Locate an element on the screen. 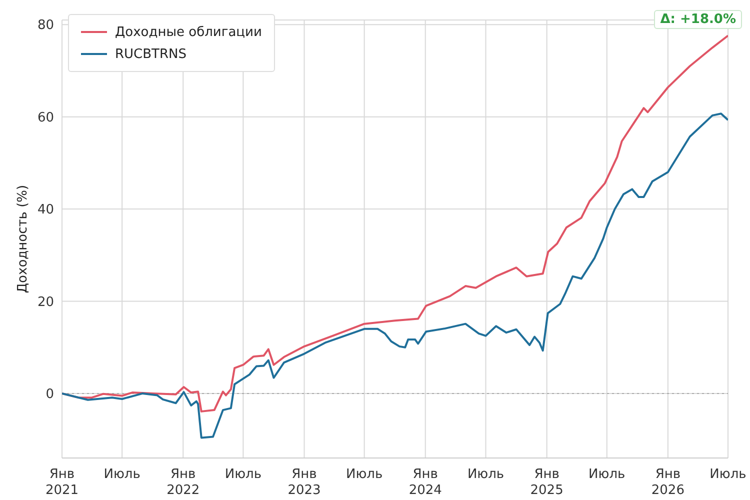 The width and height of the screenshot is (750, 500). annotation: Δ: +18.0% is located at coordinates (698, 19).